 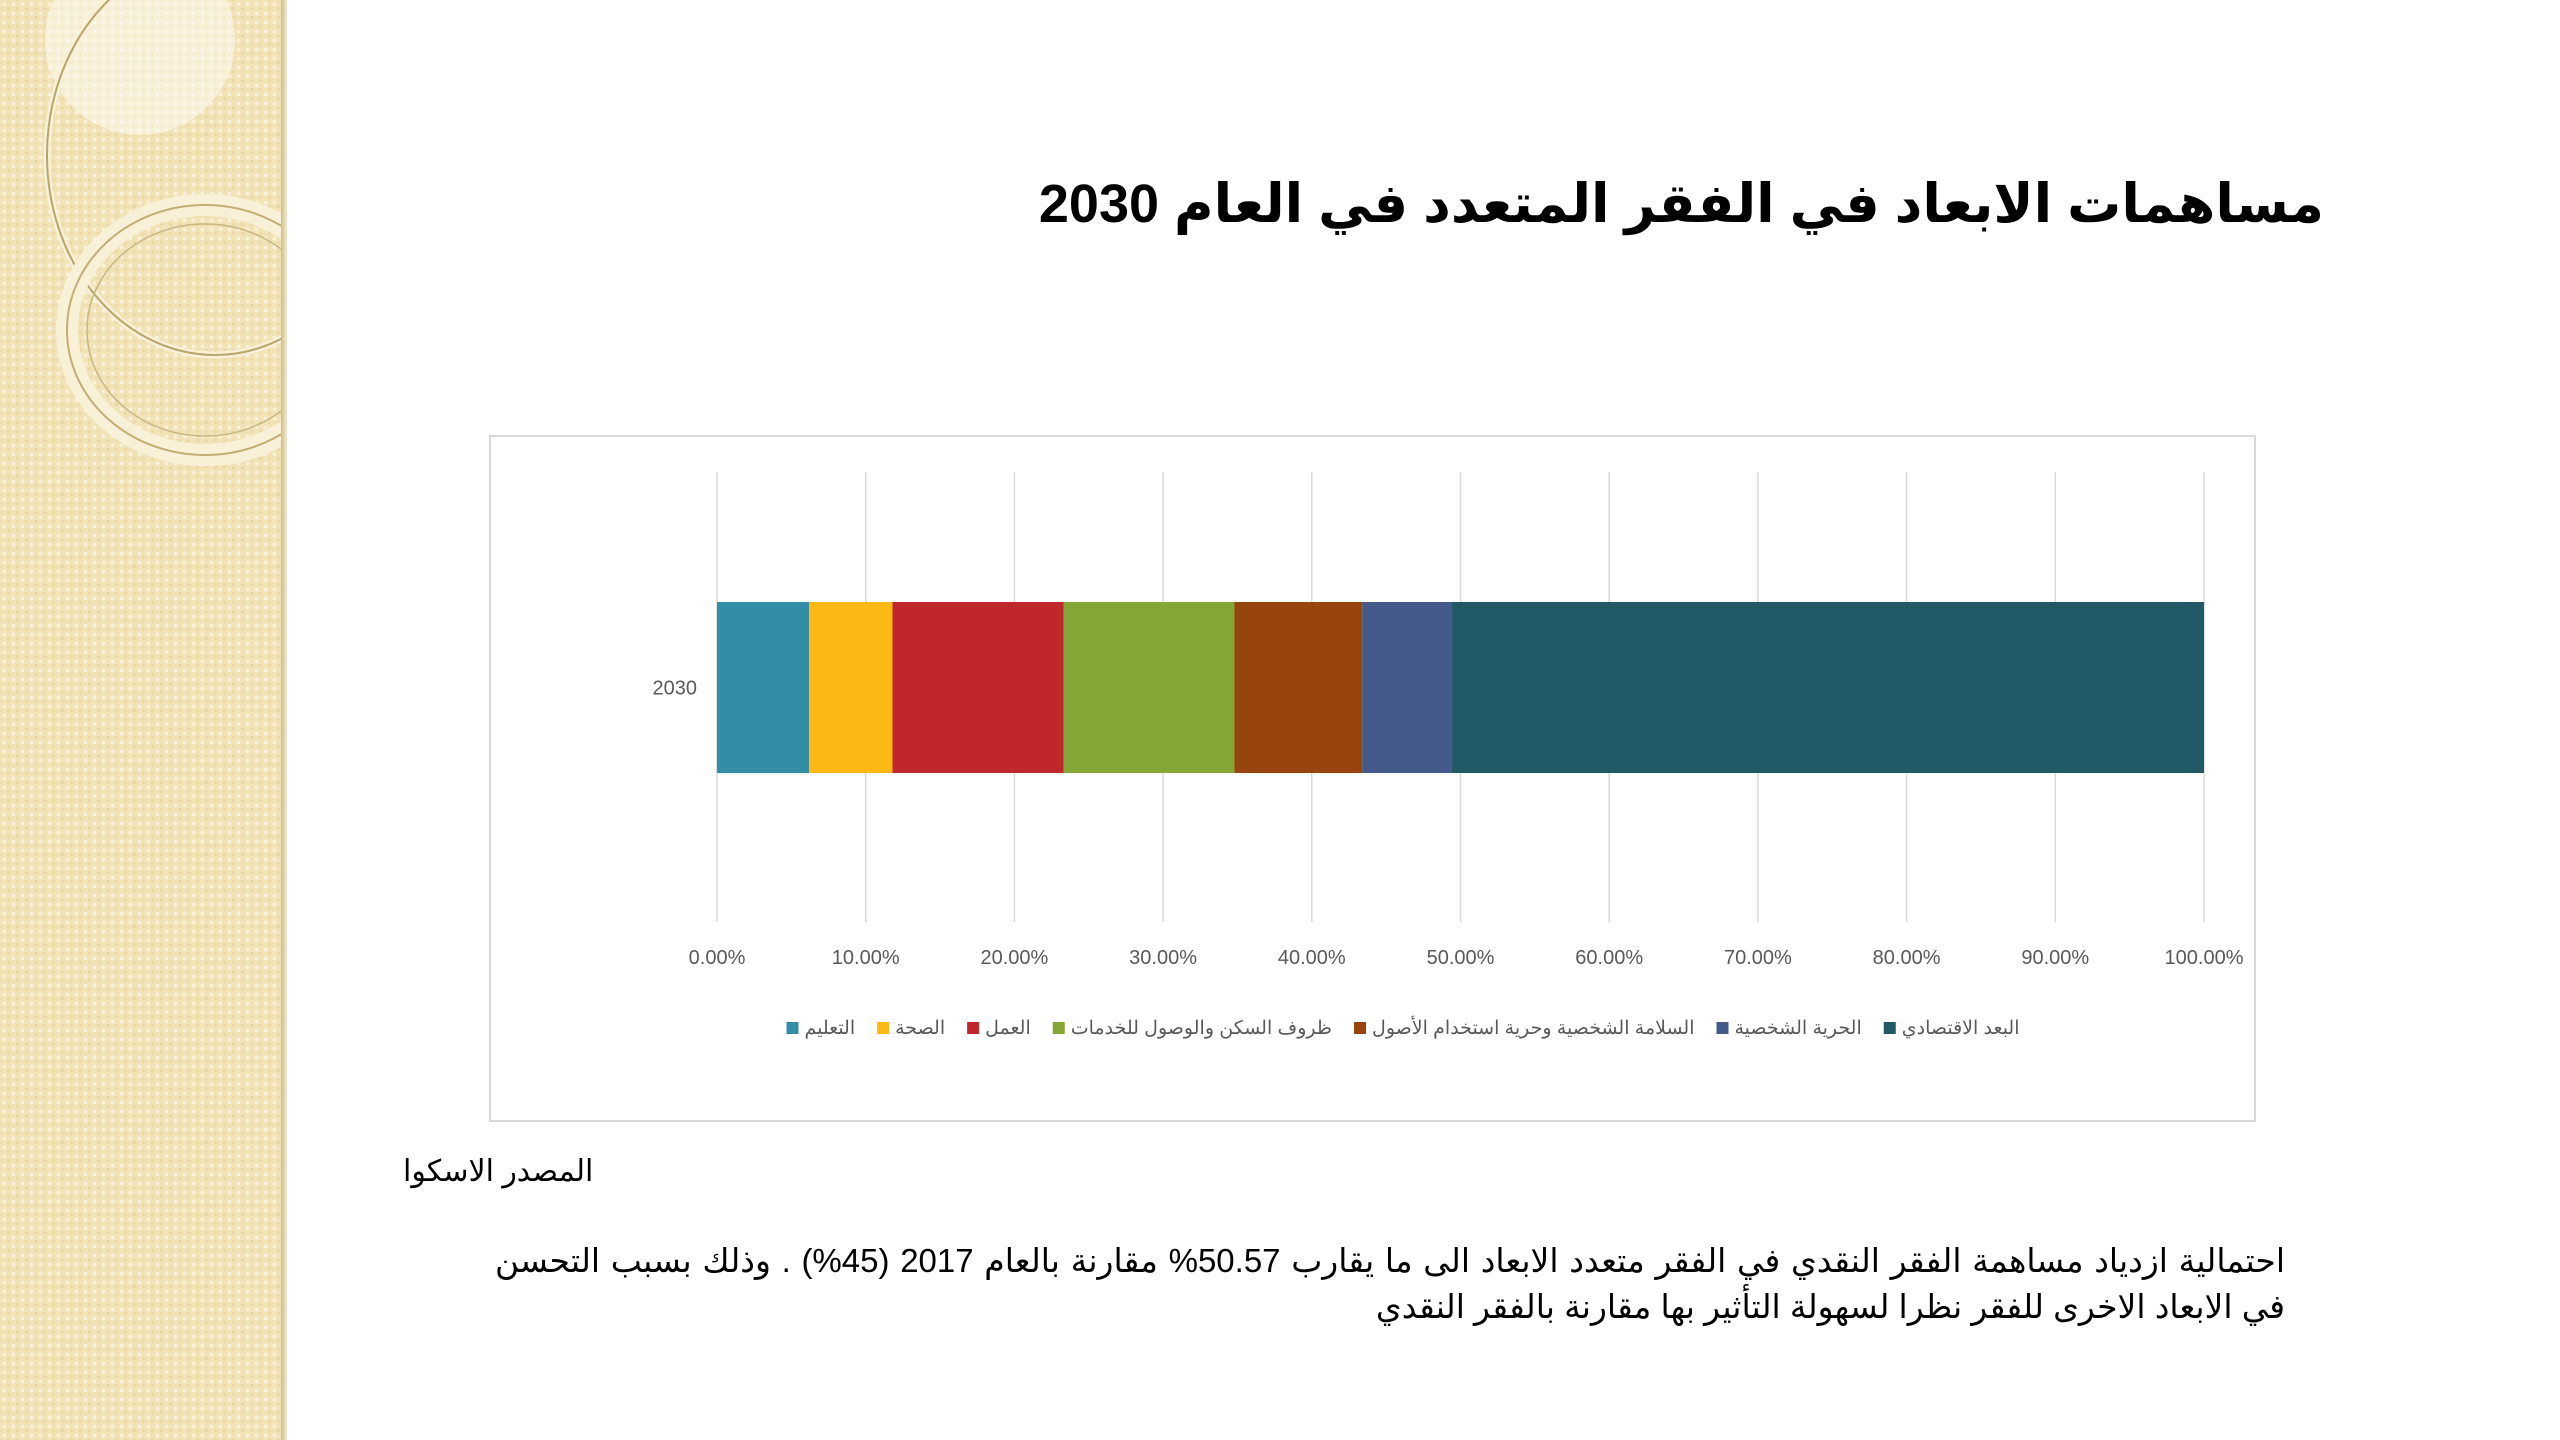 What do you see at coordinates (1163, 958) in the screenshot?
I see `x-tick-label: 30.00%` at bounding box center [1163, 958].